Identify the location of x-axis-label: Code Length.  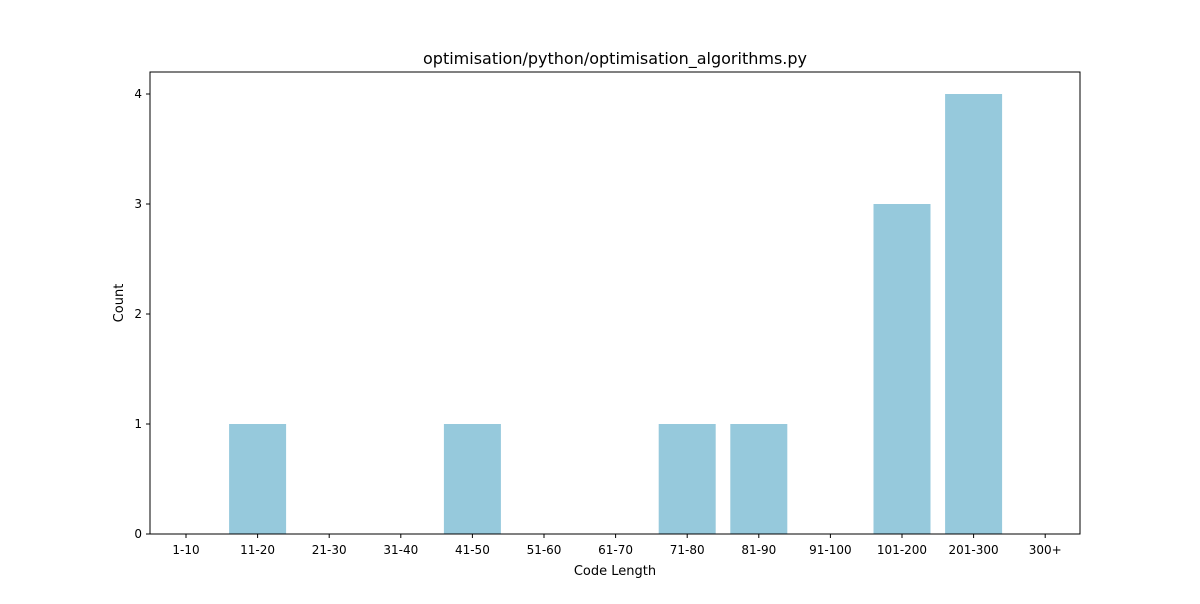
(615, 571).